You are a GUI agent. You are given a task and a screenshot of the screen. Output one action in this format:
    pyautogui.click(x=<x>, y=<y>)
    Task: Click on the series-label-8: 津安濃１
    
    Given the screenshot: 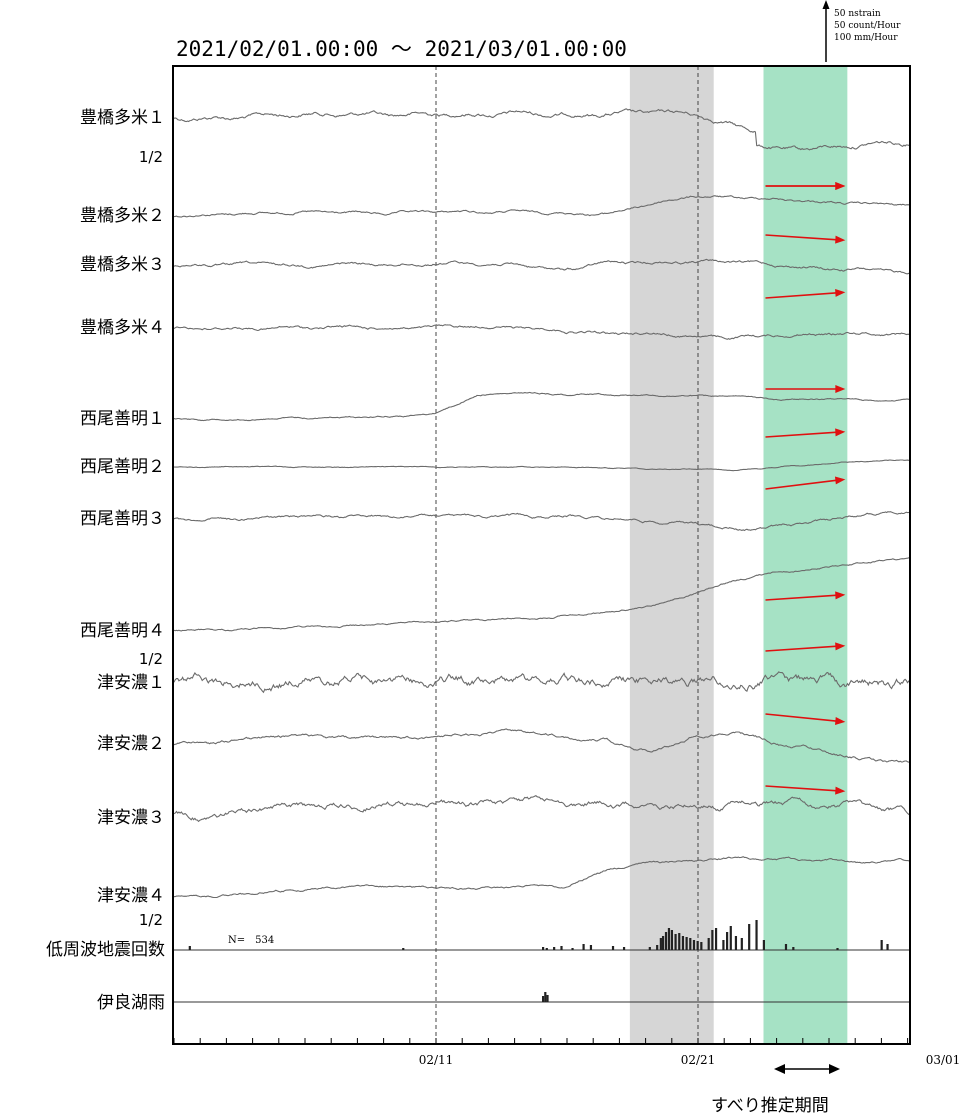 What is the action you would take?
    pyautogui.click(x=131, y=683)
    